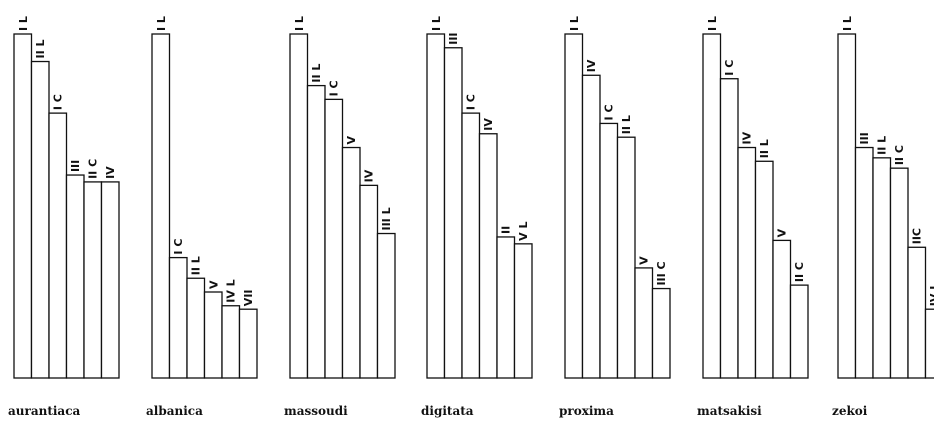  Describe the element at coordinates (471, 102) in the screenshot. I see `bar-label-4-3: I C` at that location.